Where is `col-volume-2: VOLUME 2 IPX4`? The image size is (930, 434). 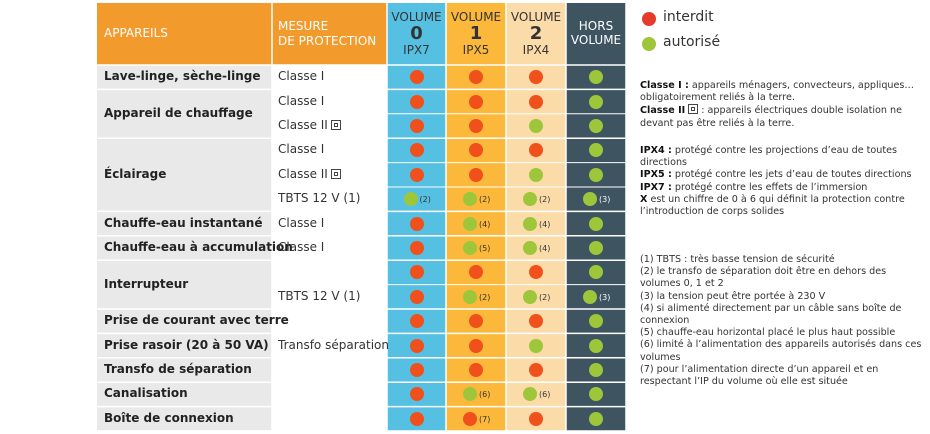 col-volume-2: VOLUME 2 IPX4 is located at coordinates (536, 33).